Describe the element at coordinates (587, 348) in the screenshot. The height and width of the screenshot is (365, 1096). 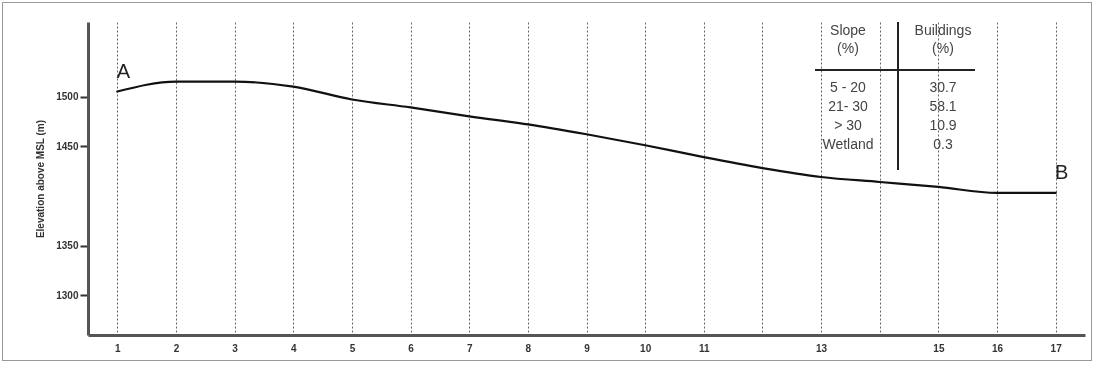
I see `x-tick-label: 9` at that location.